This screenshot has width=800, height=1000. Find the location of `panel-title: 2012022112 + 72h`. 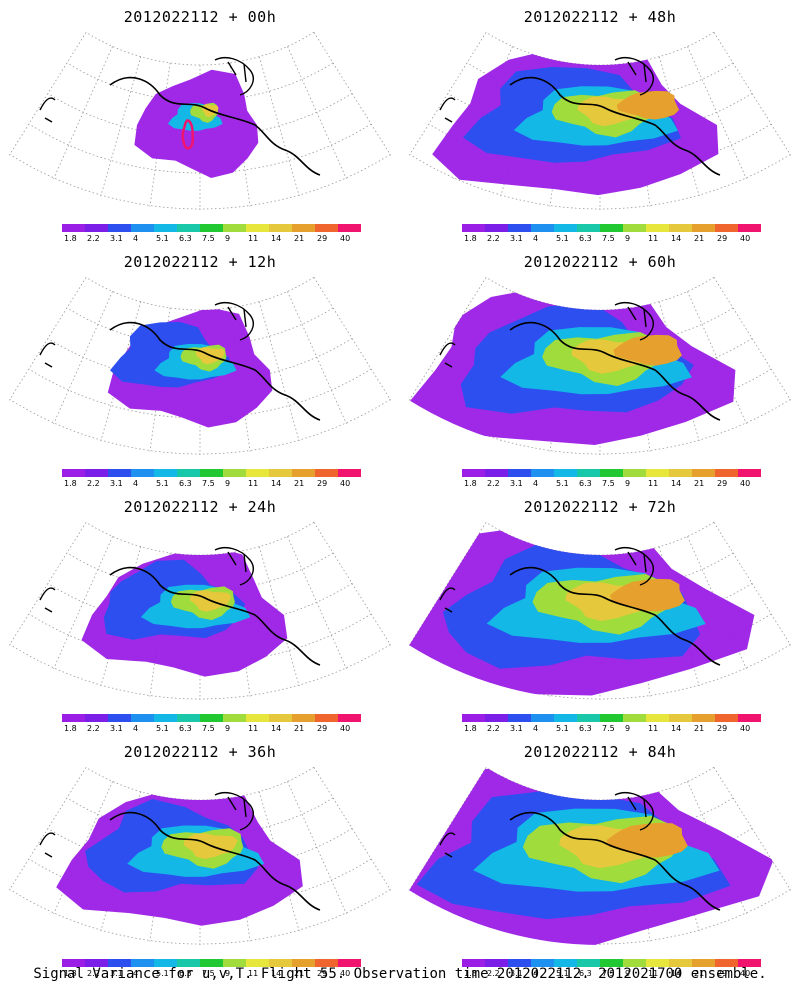

panel-title: 2012022112 + 72h is located at coordinates (600, 507).